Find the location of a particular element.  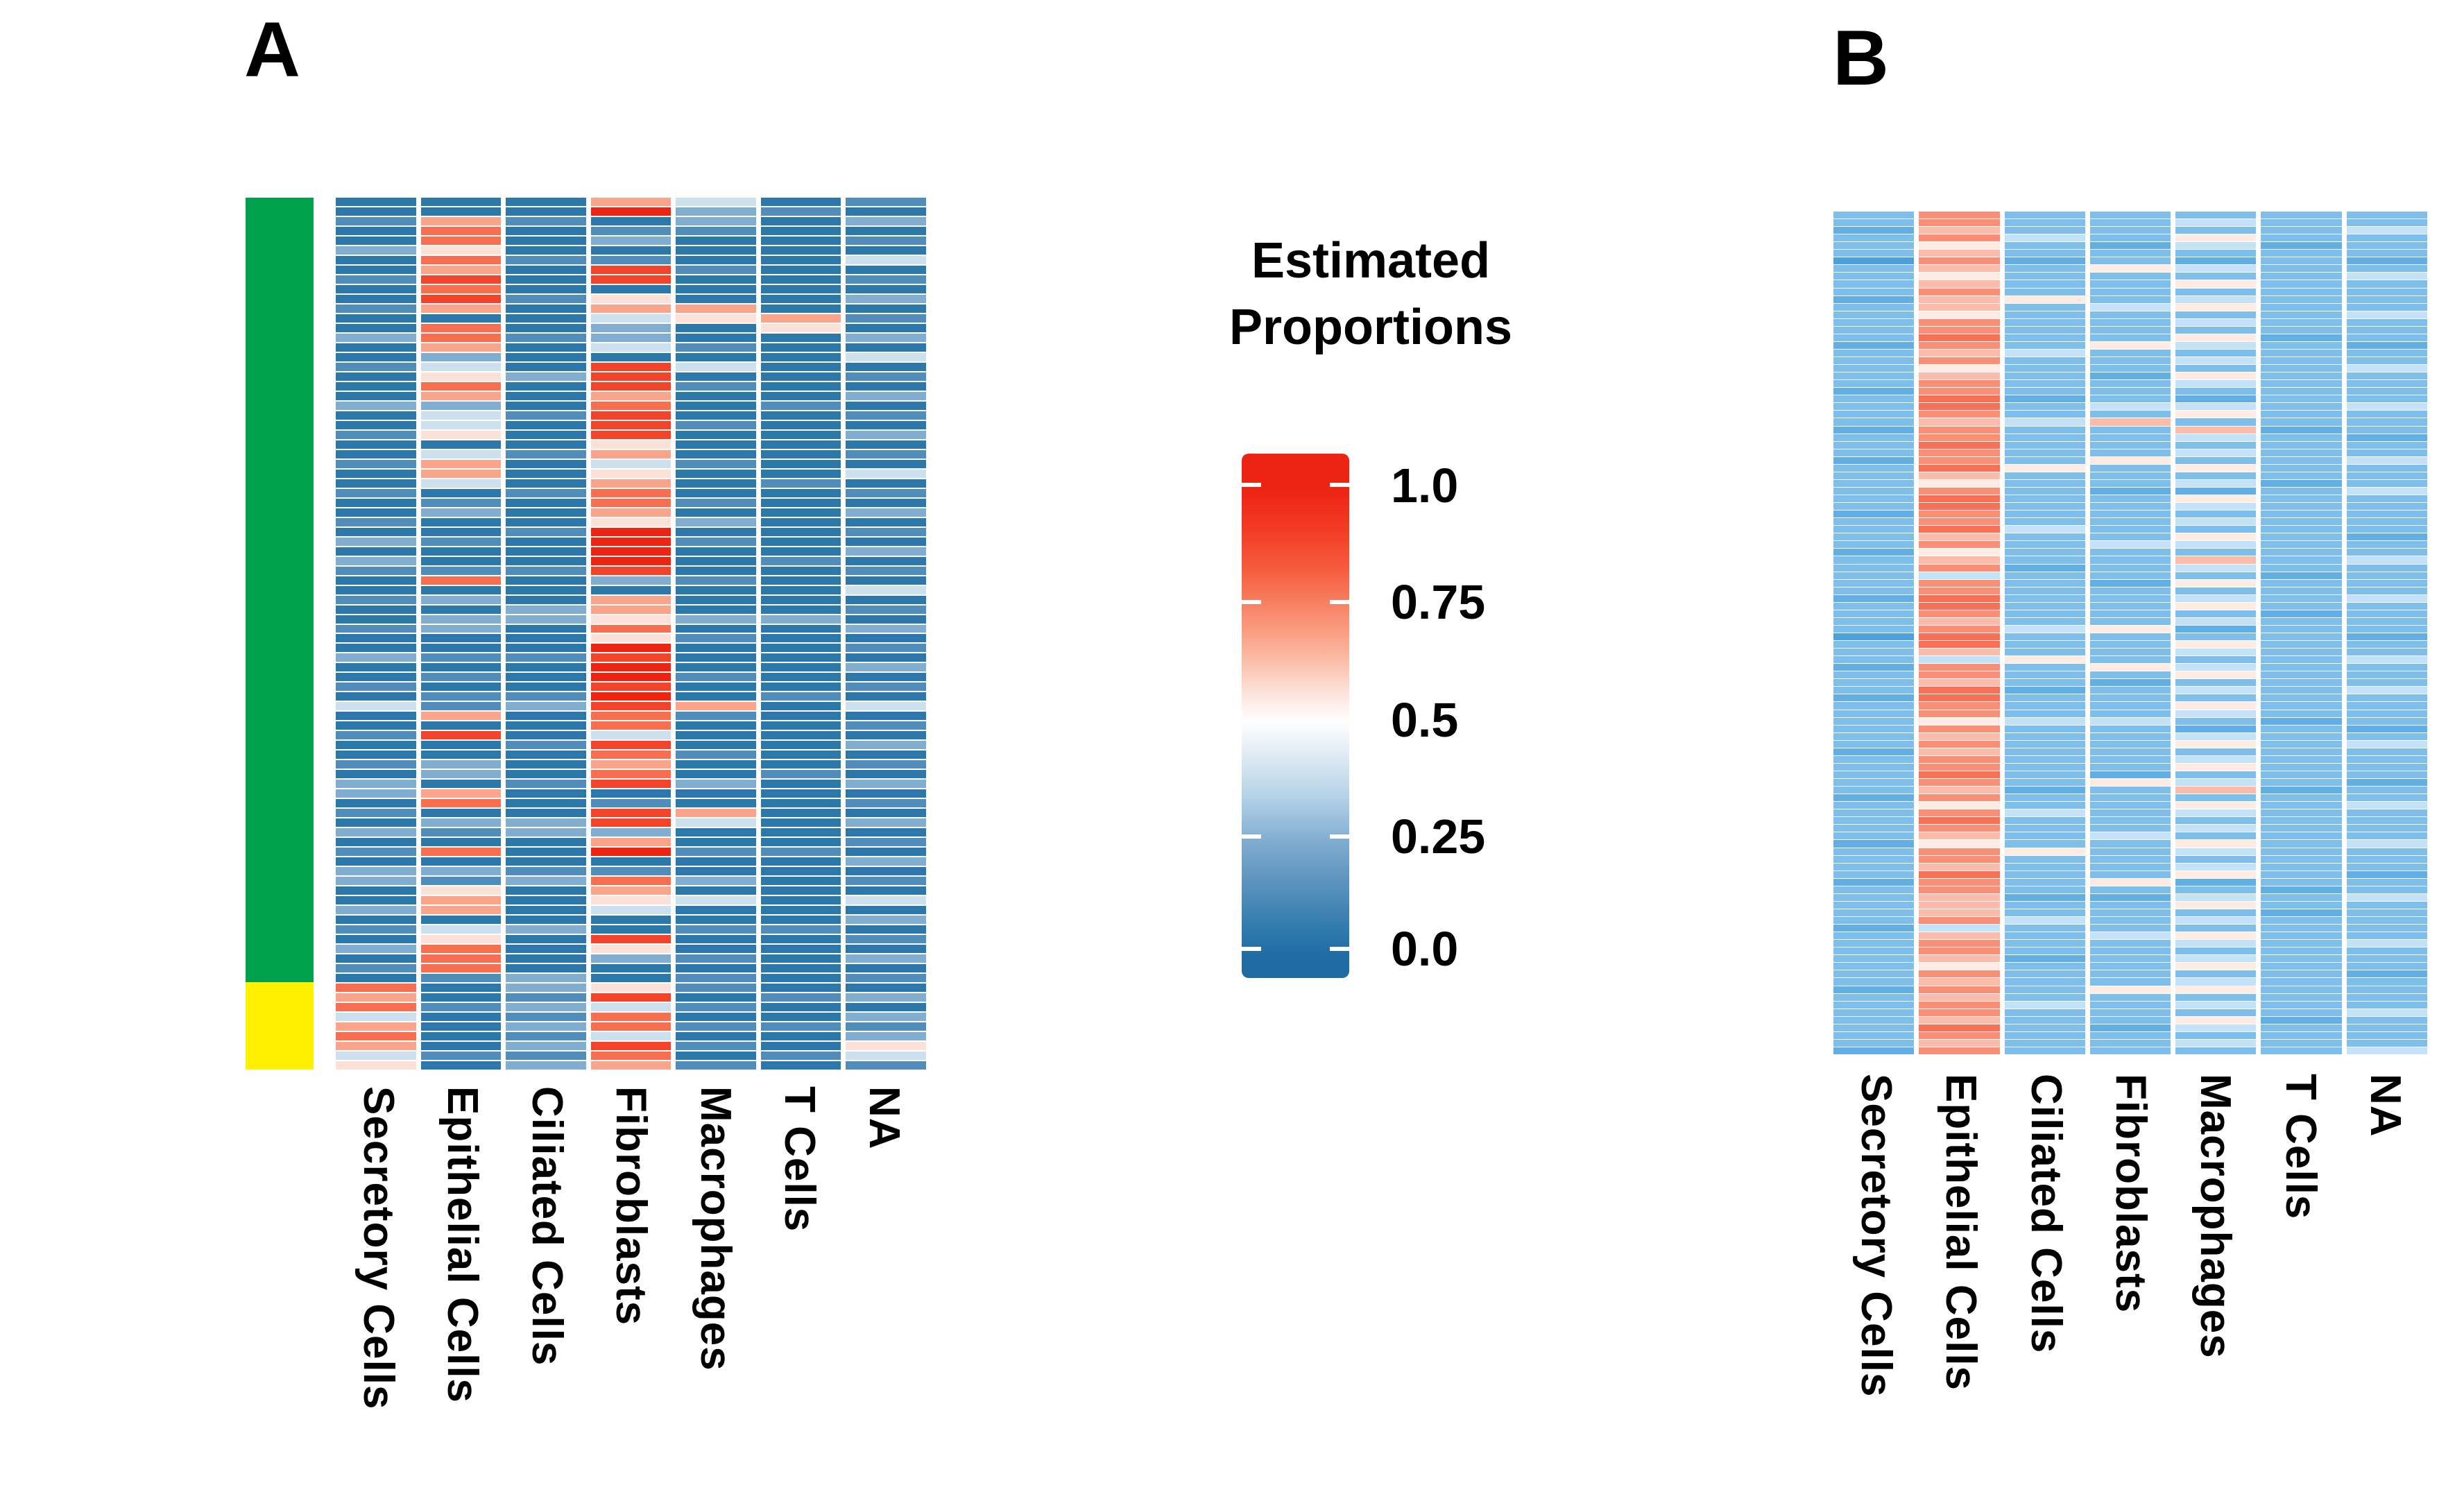

colorbar-tick-notch is located at coordinates (1339, 949).